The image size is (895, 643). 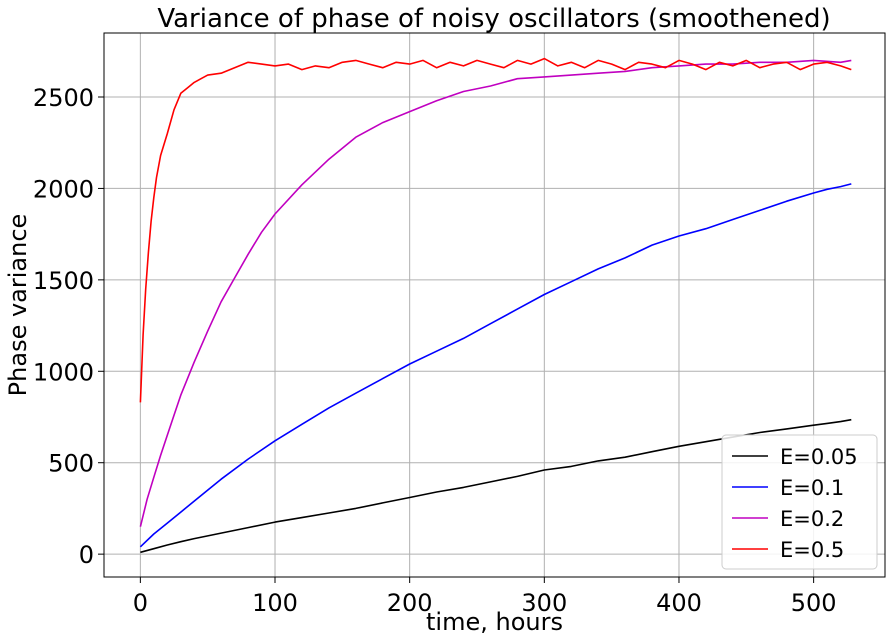 I want to click on x-tick-label: 0, so click(x=140, y=603).